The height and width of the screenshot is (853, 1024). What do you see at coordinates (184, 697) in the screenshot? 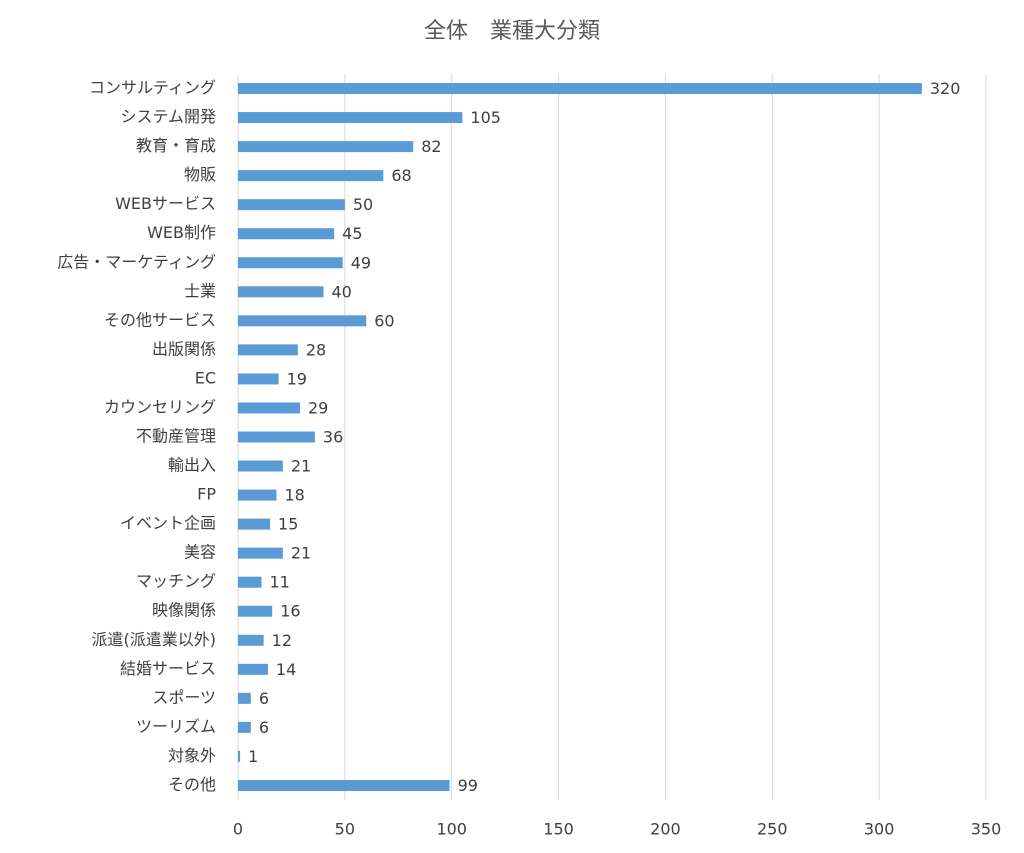
I see `y-tick-label: スポーツ` at bounding box center [184, 697].